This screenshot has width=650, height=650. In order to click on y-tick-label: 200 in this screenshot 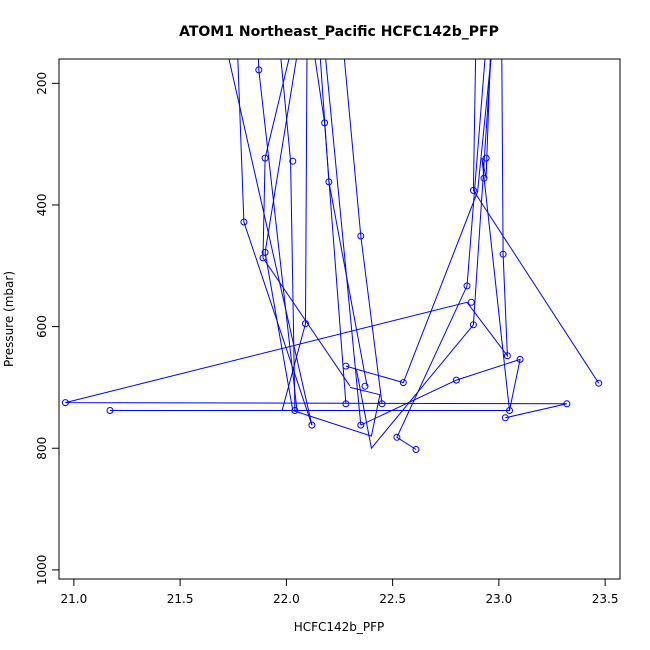, I will do `click(42, 83)`.